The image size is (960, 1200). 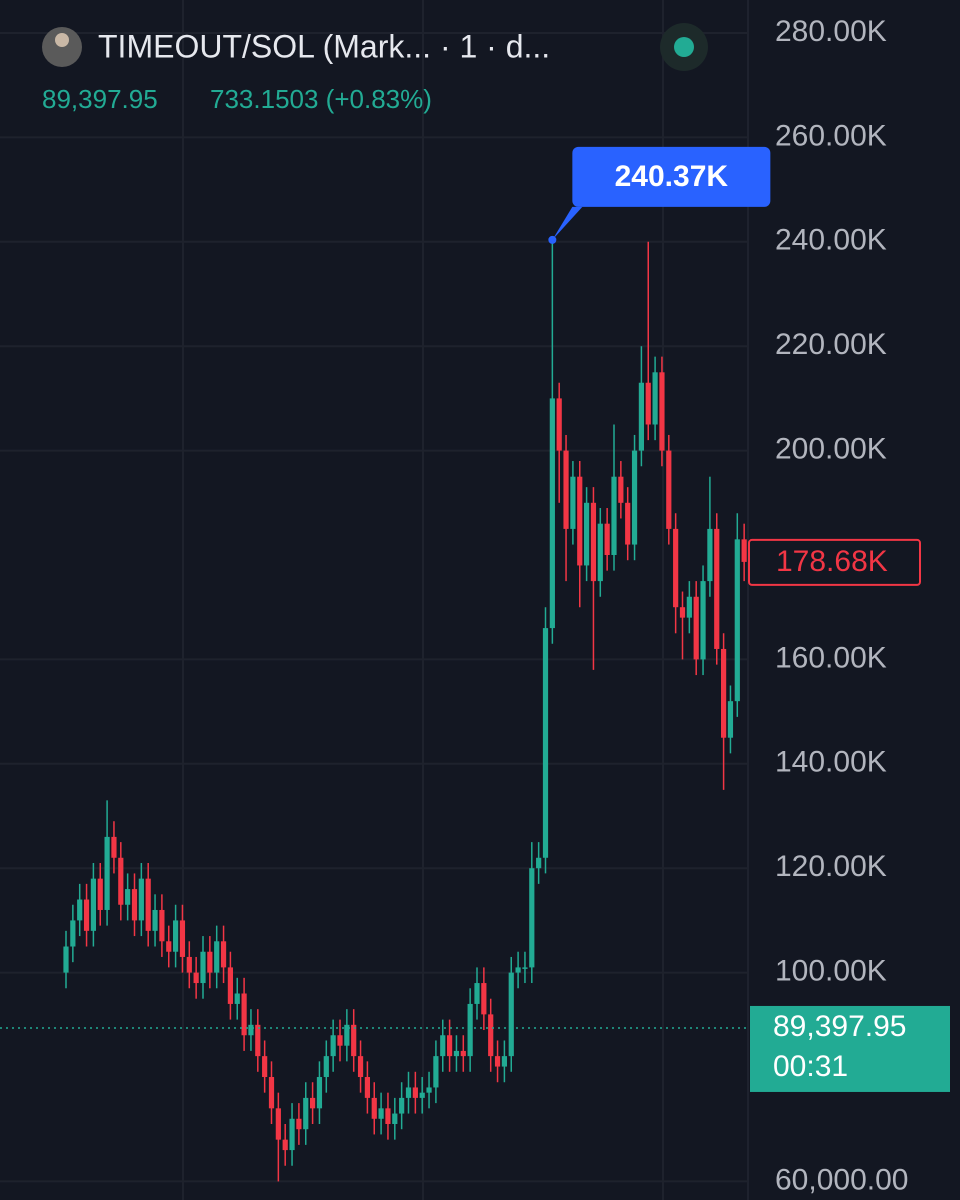 I want to click on last-price-label: 178.68K, so click(x=832, y=561).